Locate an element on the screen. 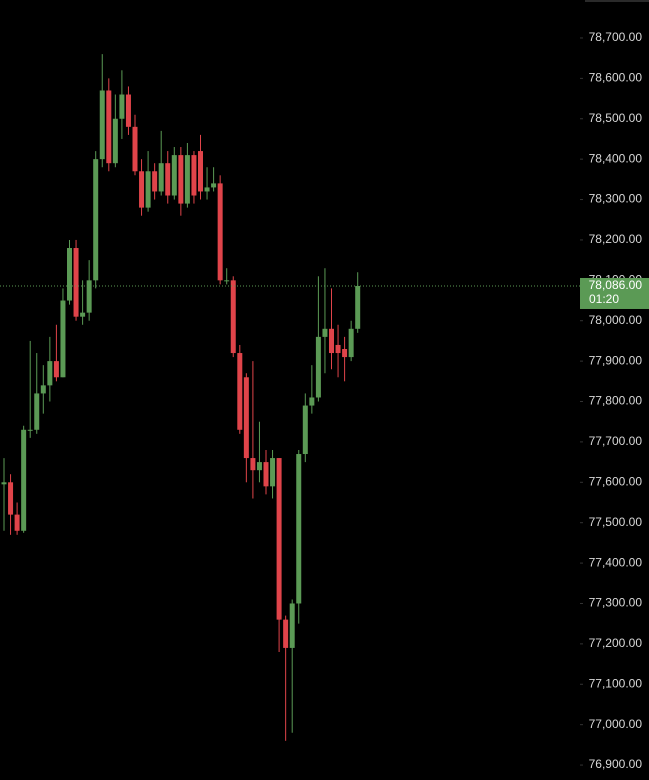 The width and height of the screenshot is (649, 780). y-tick-label: 77,100.00 is located at coordinates (616, 683).